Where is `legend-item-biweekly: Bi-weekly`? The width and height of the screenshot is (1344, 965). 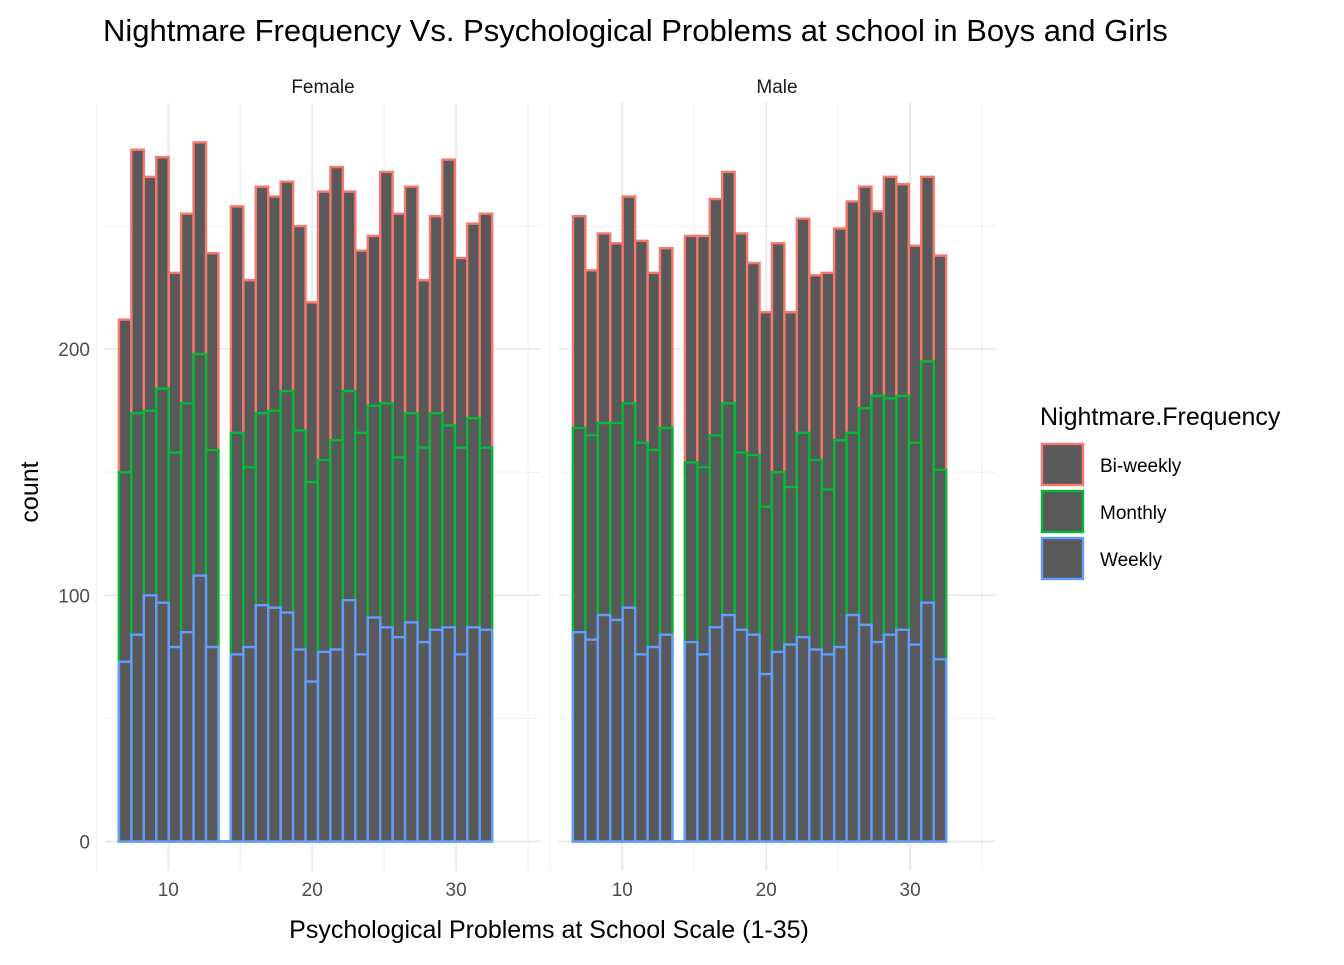
legend-item-biweekly: Bi-weekly is located at coordinates (1112, 464).